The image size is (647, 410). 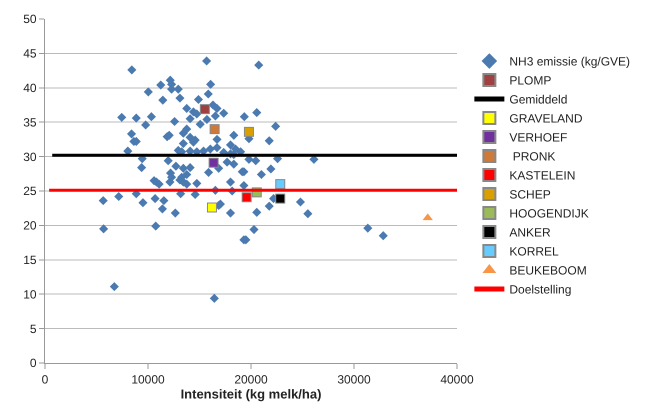 I want to click on y-tick-label: 50, so click(x=30, y=19).